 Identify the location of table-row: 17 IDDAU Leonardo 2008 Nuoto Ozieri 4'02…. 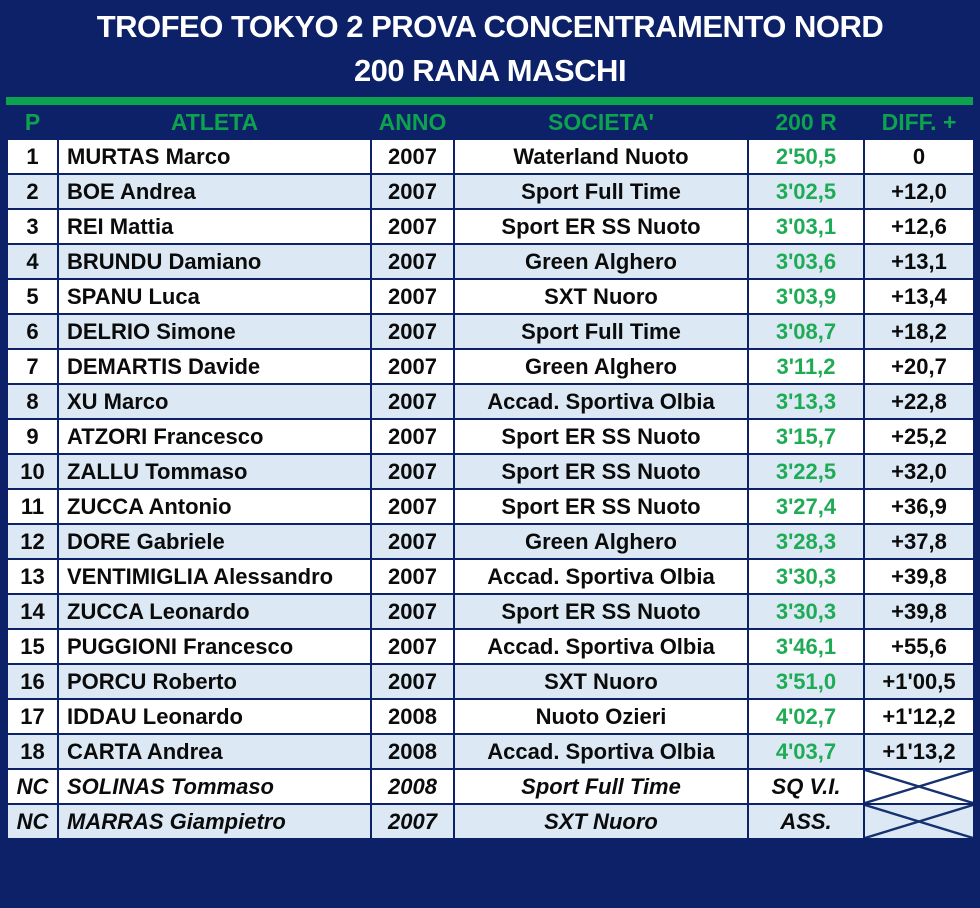
(490, 716).